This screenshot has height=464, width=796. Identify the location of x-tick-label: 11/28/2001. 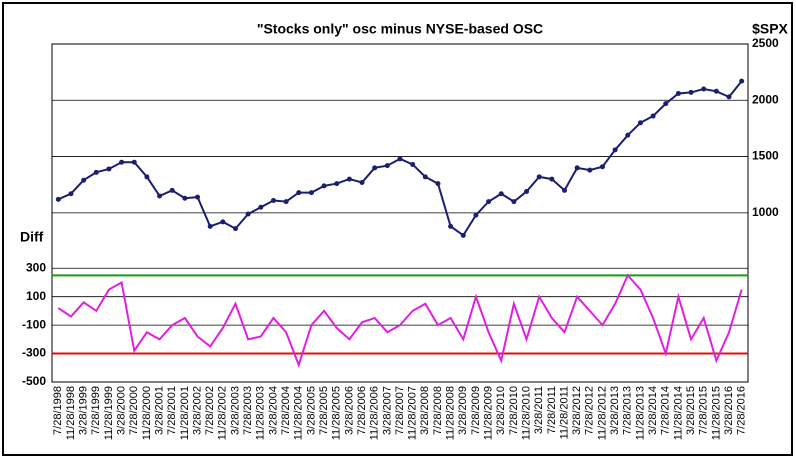
(185, 413).